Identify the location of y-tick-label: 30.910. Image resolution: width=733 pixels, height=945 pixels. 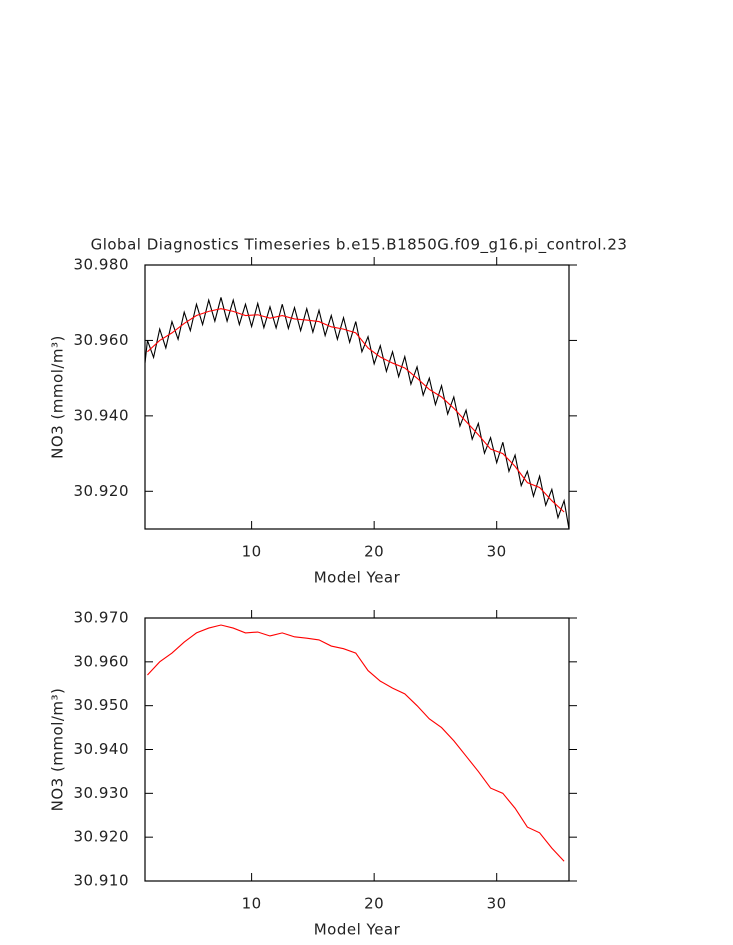
(102, 881).